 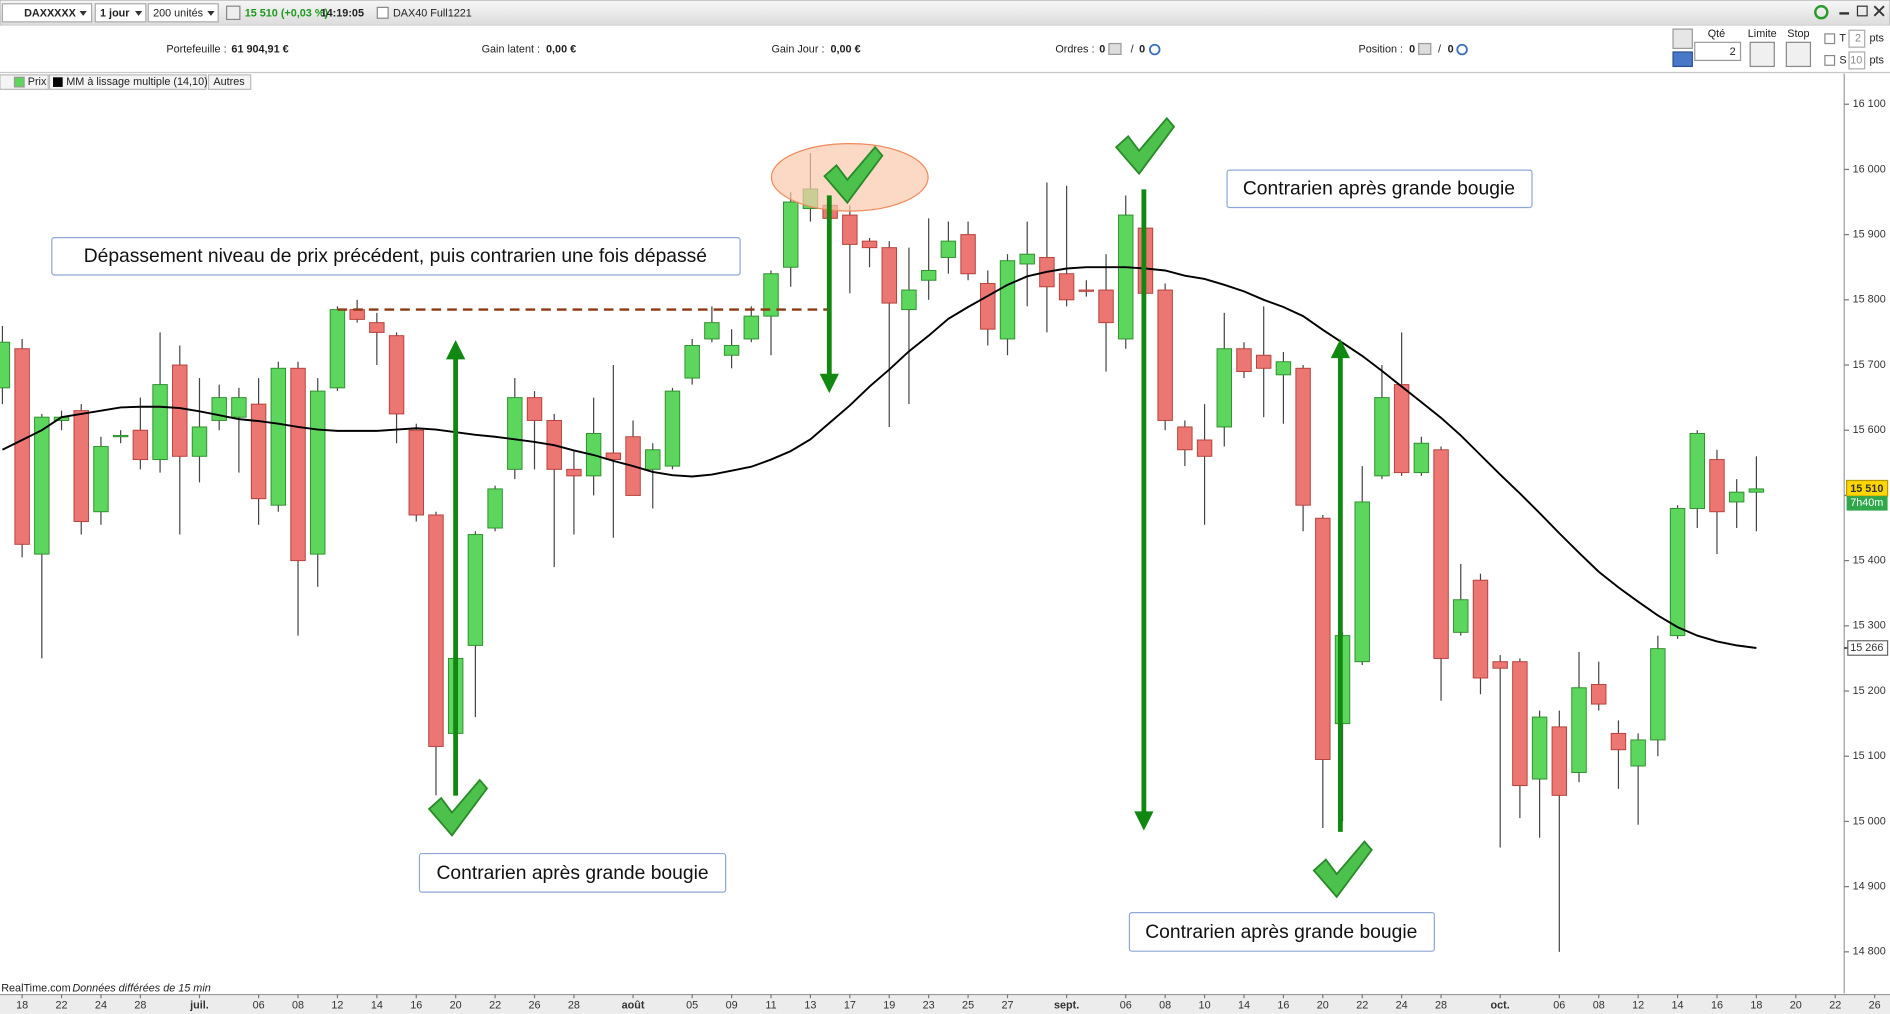 I want to click on label: Gain Jour :, so click(x=797, y=49).